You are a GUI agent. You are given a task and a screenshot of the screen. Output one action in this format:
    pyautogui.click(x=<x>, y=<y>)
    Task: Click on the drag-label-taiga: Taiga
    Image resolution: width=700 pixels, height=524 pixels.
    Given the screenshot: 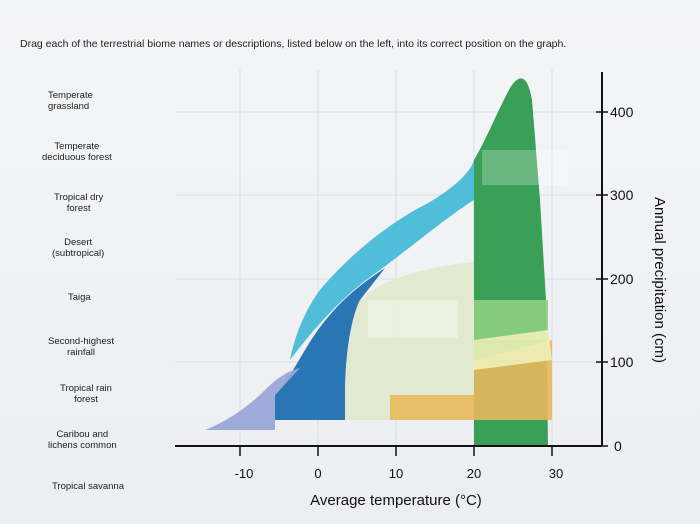 What is the action you would take?
    pyautogui.click(x=79, y=297)
    